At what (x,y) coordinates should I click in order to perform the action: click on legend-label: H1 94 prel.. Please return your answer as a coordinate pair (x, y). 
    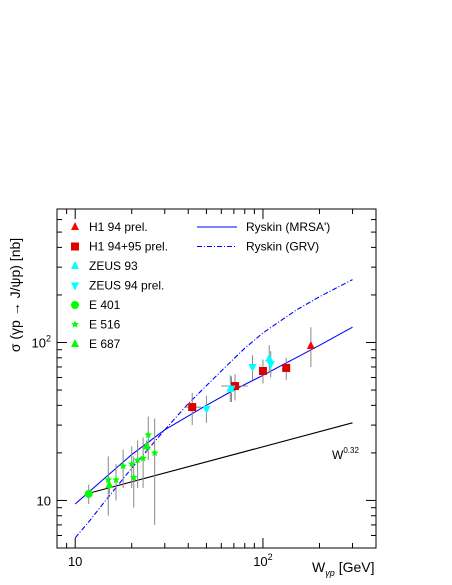
    Looking at the image, I should click on (118, 227).